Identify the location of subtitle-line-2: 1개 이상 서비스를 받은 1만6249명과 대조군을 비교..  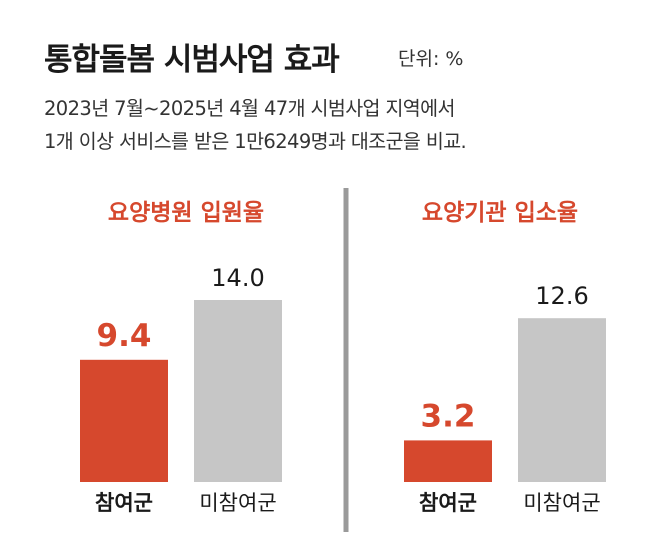
(255, 141).